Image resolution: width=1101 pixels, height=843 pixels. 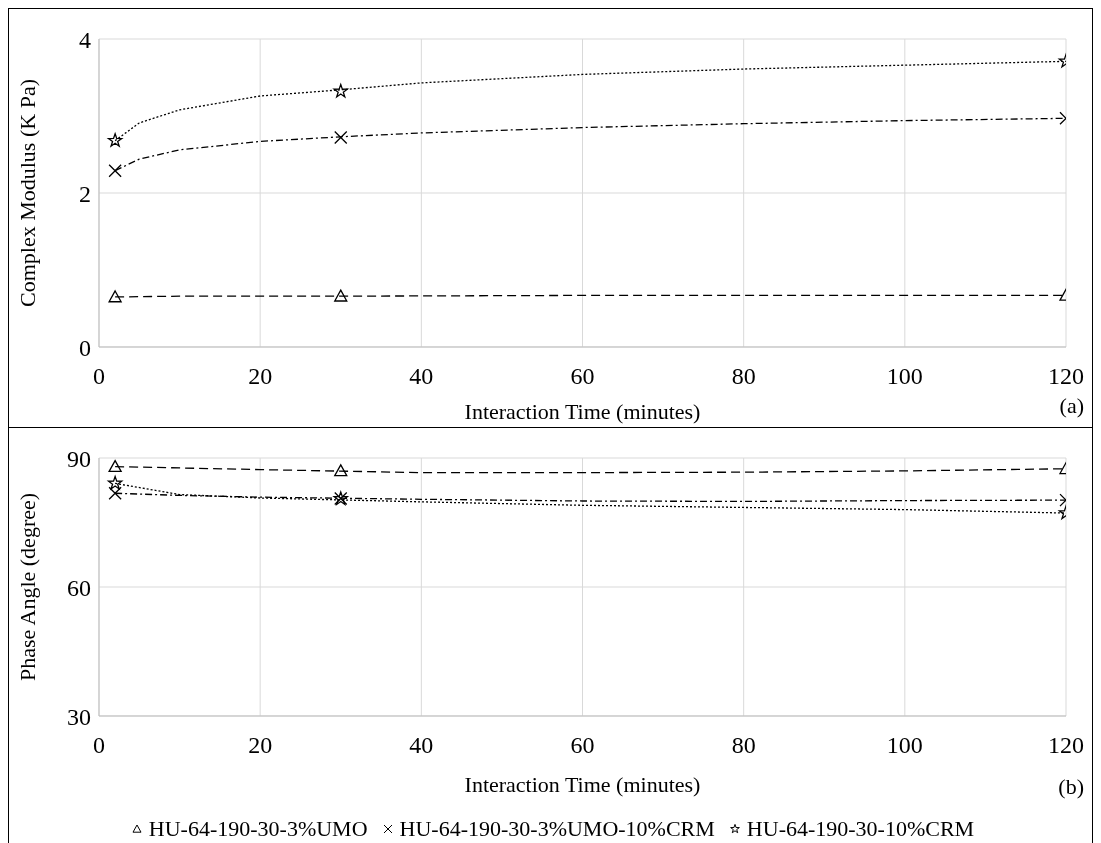 What do you see at coordinates (79, 716) in the screenshot?
I see `y-tick-label: 30` at bounding box center [79, 716].